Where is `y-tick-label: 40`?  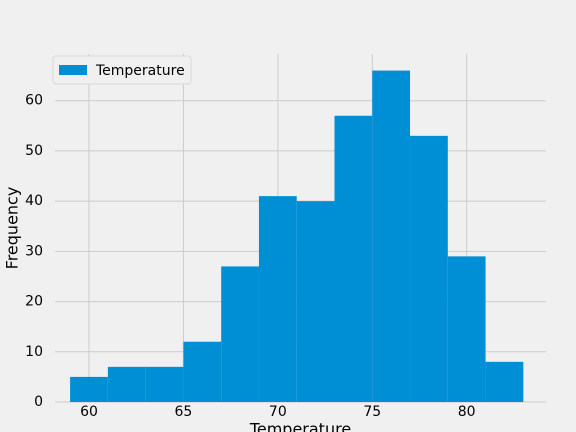 y-tick-label: 40 is located at coordinates (34, 201).